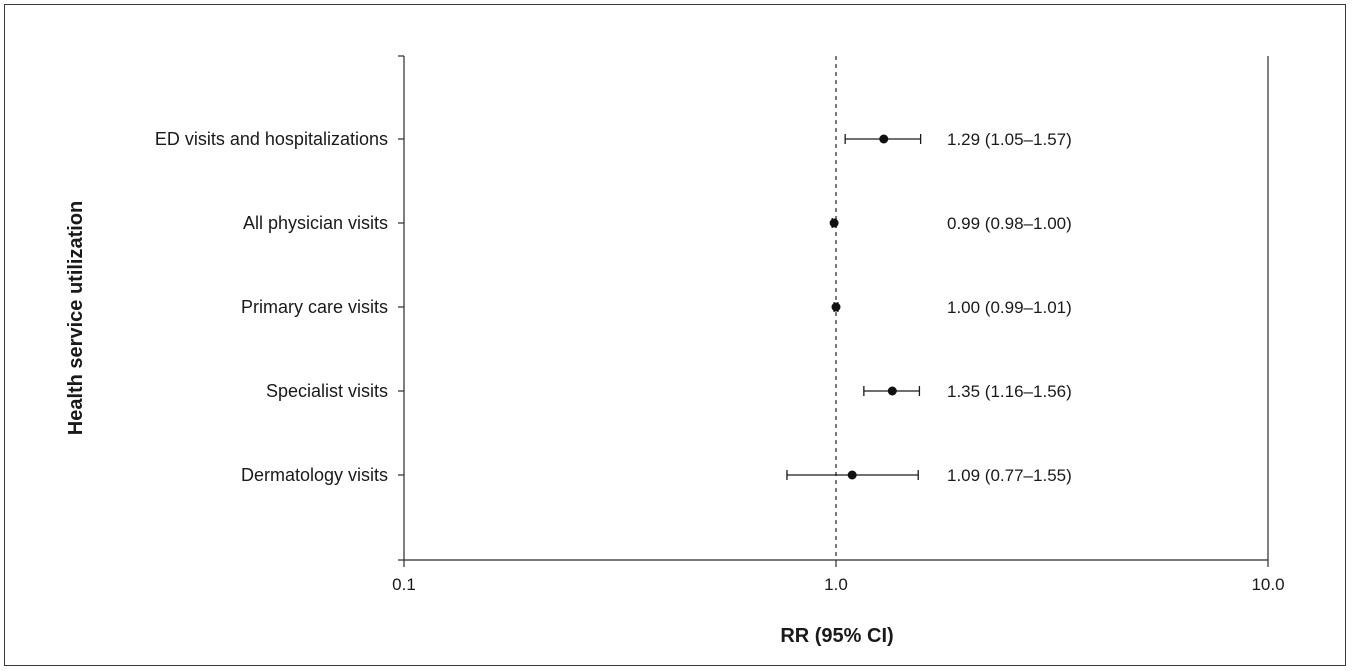  I want to click on row-label: Primary care visits, so click(314, 307).